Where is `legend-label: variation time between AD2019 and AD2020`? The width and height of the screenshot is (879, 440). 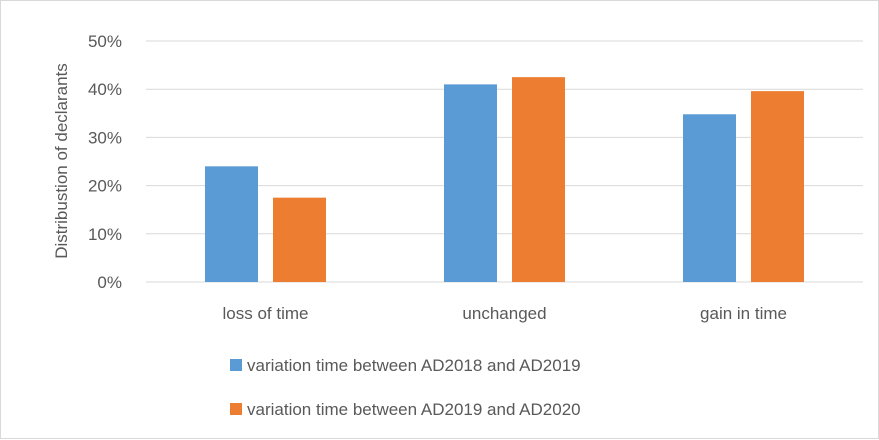 legend-label: variation time between AD2019 and AD2020 is located at coordinates (414, 409).